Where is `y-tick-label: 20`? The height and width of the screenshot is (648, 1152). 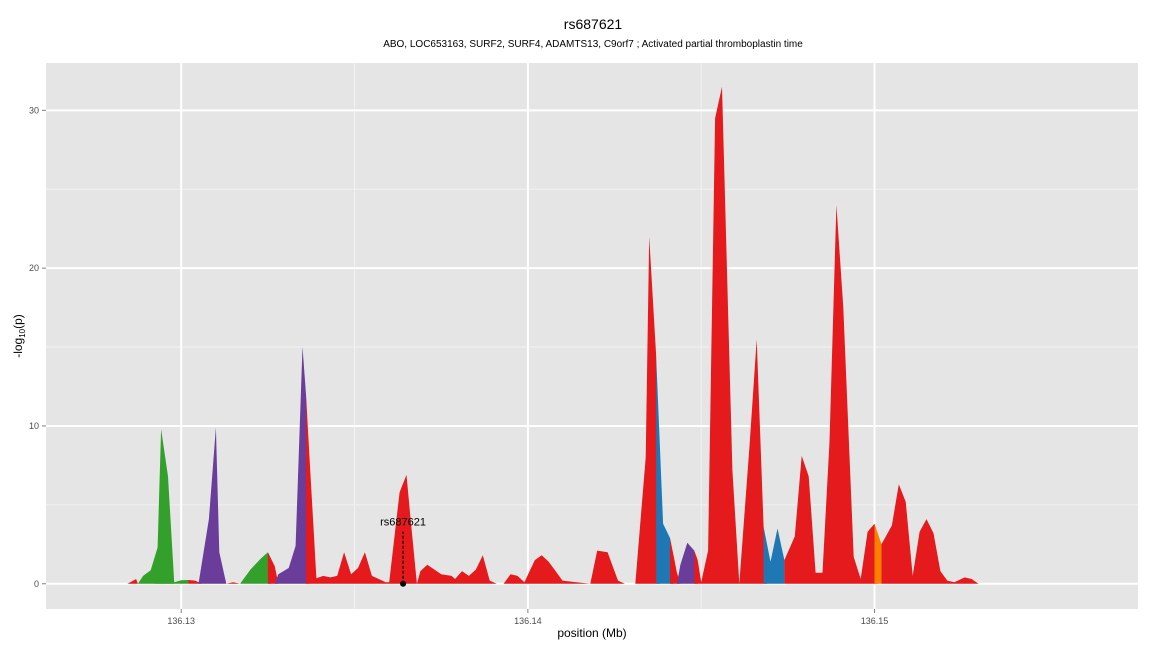
y-tick-label: 20 is located at coordinates (34, 268).